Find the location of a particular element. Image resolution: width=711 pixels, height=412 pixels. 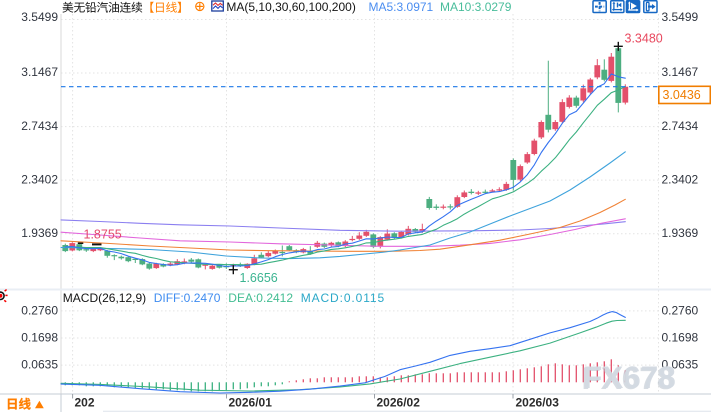

svg-text: DEA:0.2412 is located at coordinates (260, 298).